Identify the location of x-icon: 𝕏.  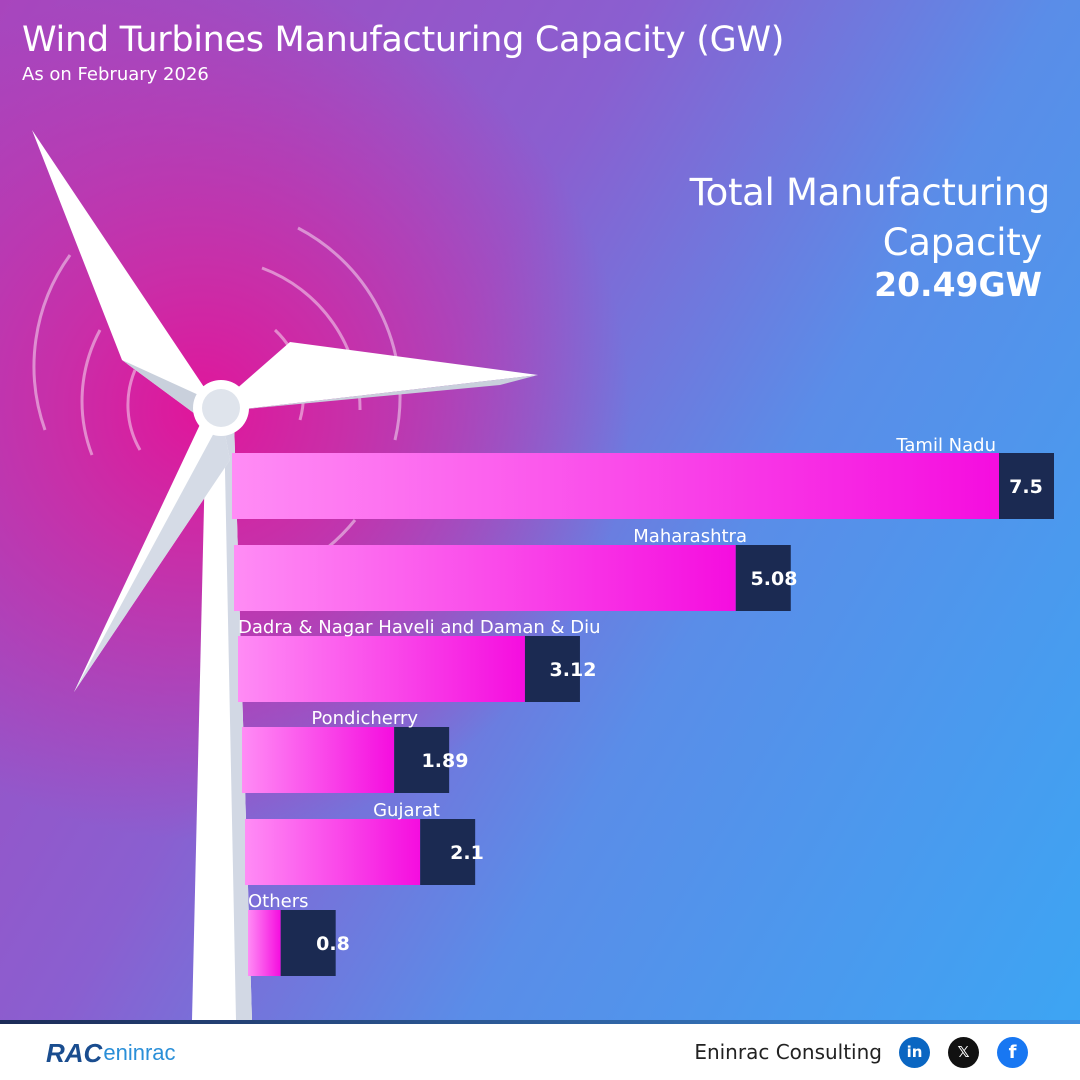
(963, 1052).